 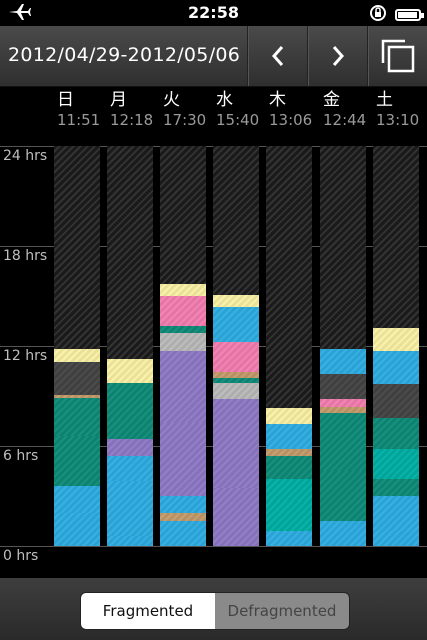 I want to click on day-total-time: 12:44, so click(x=345, y=120).